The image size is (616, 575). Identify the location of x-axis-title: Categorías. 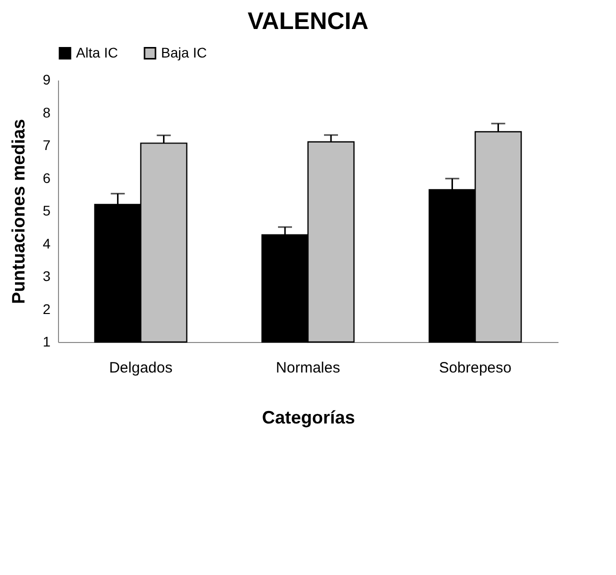
(309, 418).